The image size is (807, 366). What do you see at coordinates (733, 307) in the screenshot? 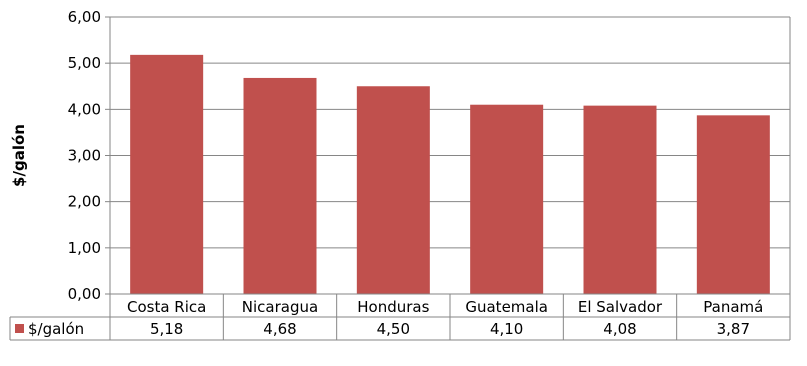
I see `x-category-label: Panamá` at bounding box center [733, 307].